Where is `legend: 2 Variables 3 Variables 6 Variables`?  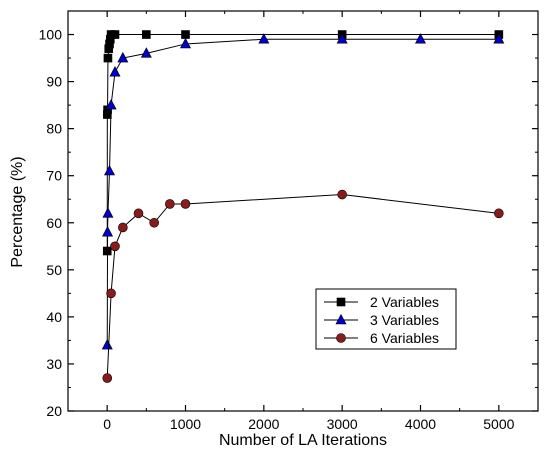 legend: 2 Variables 3 Variables 6 Variables is located at coordinates (386, 319).